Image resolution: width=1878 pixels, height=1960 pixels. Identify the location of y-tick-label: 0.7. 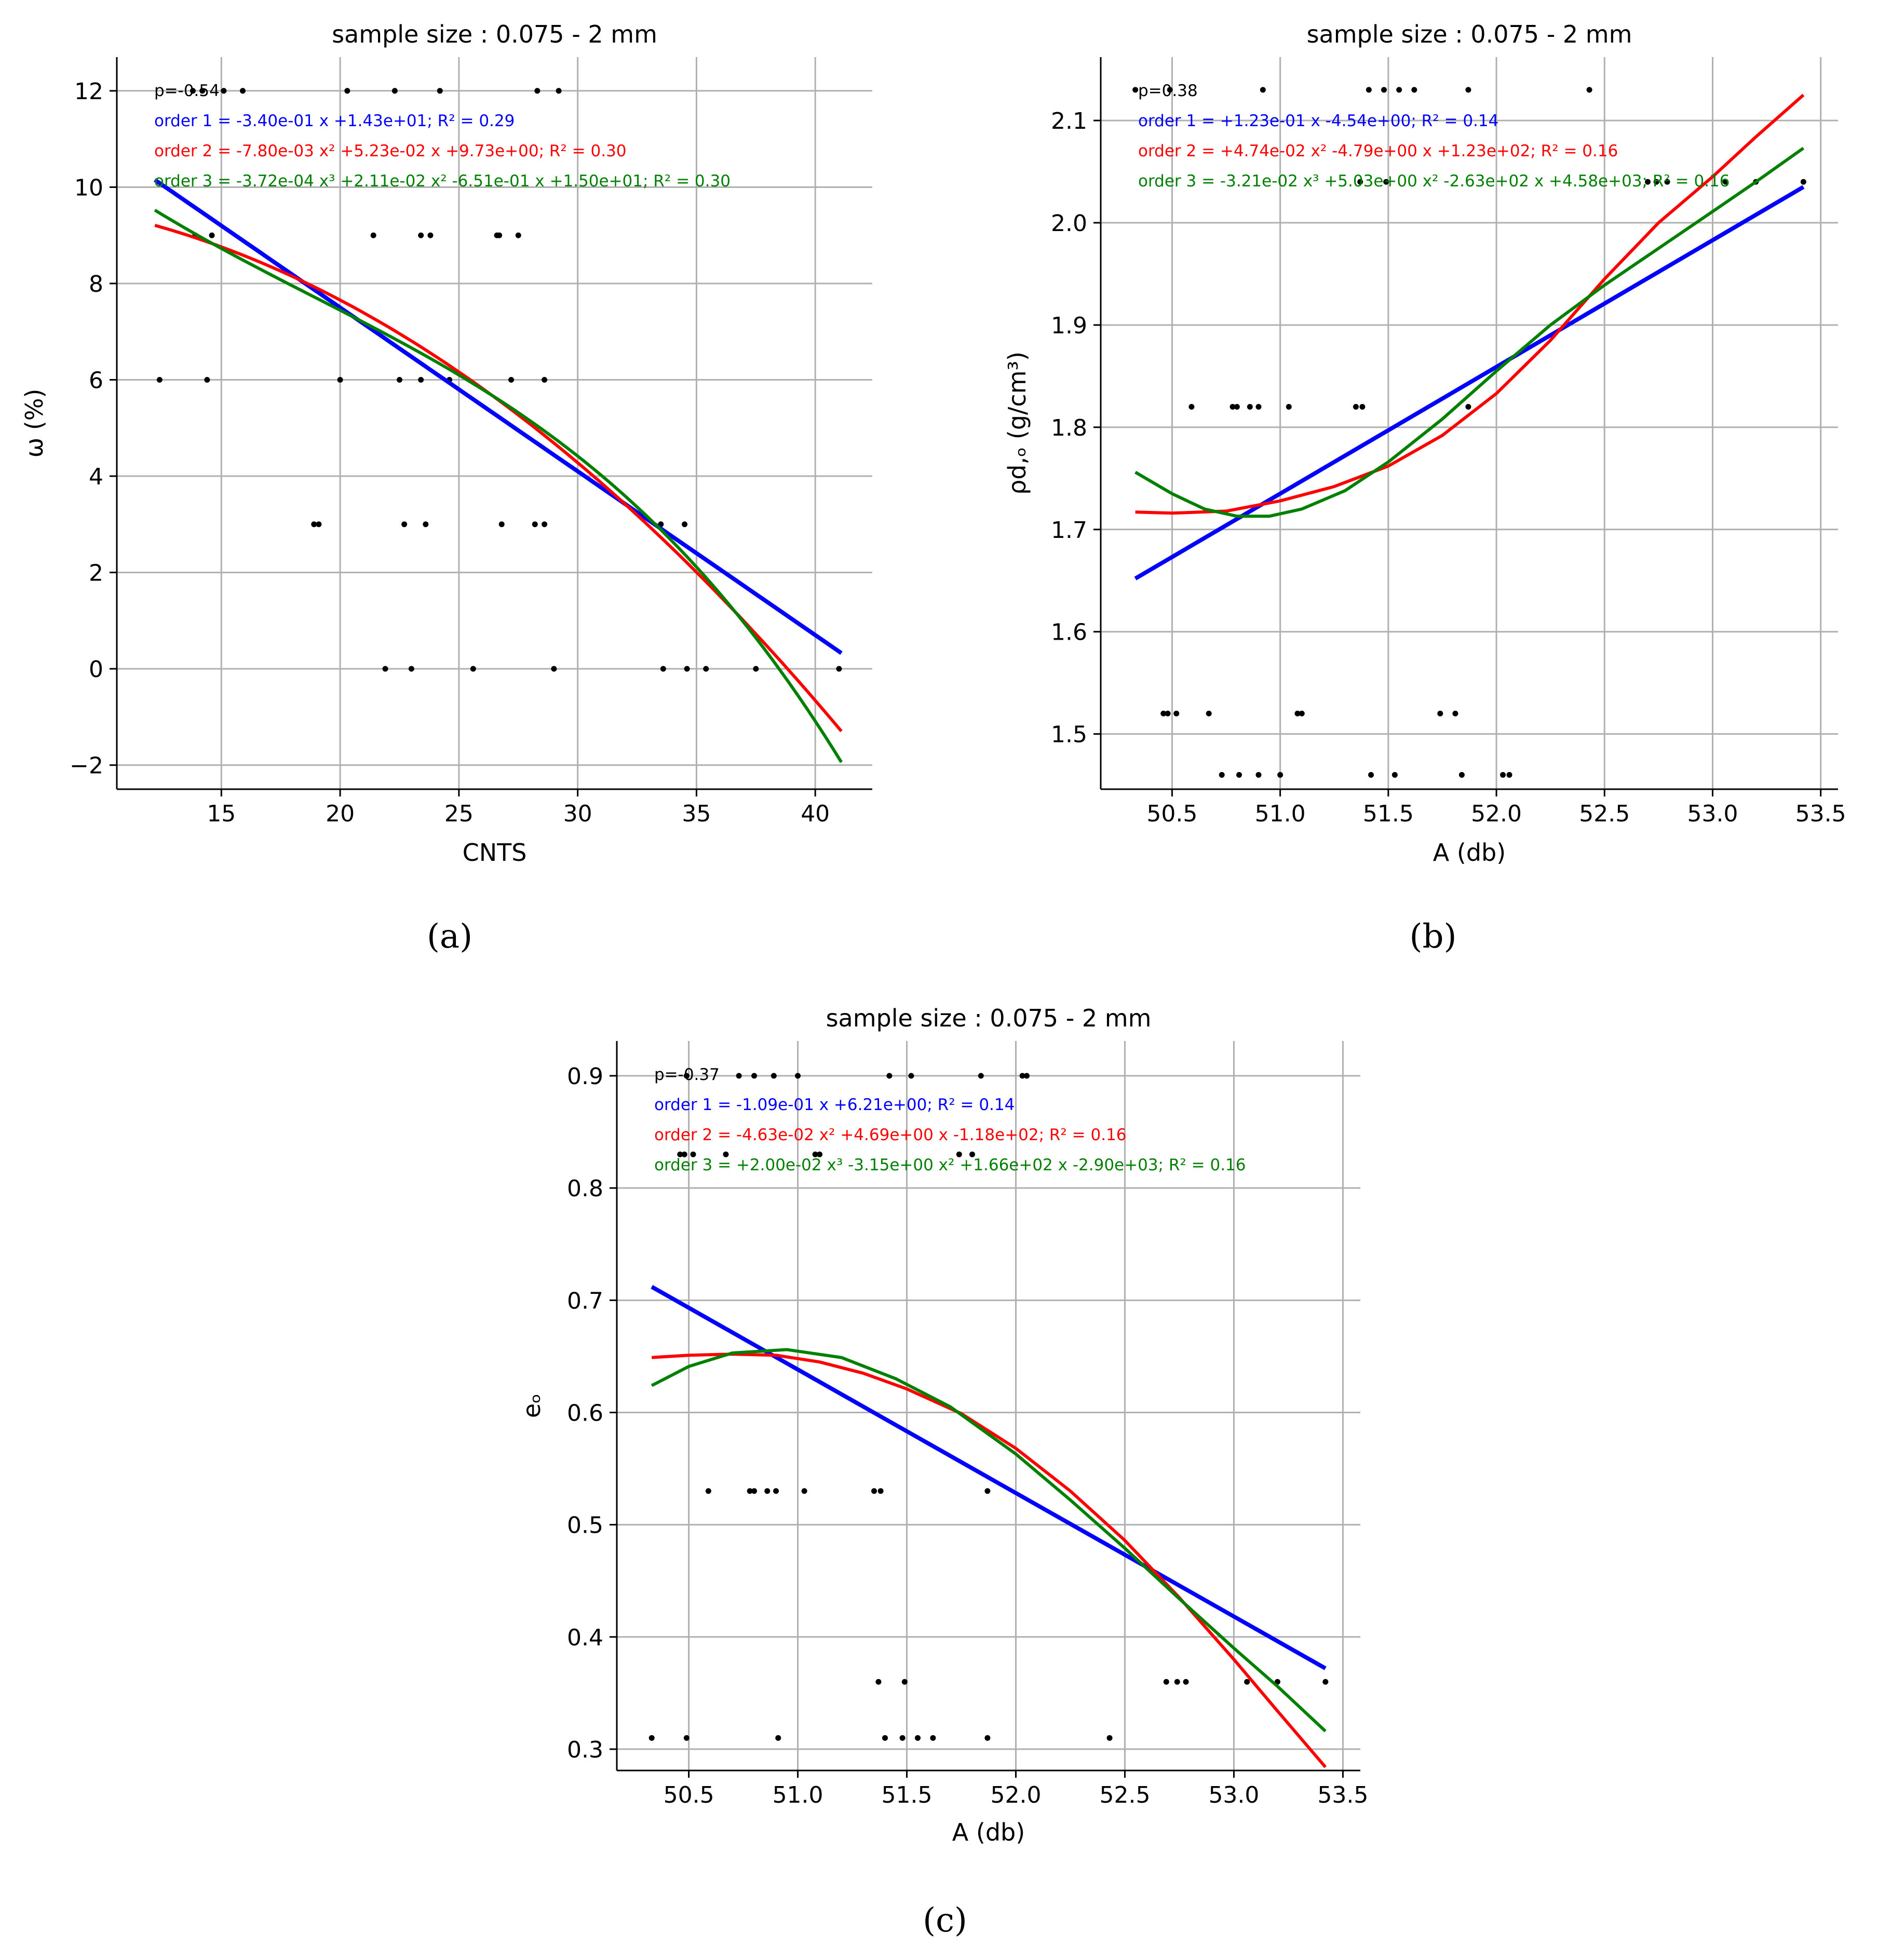
(585, 1301).